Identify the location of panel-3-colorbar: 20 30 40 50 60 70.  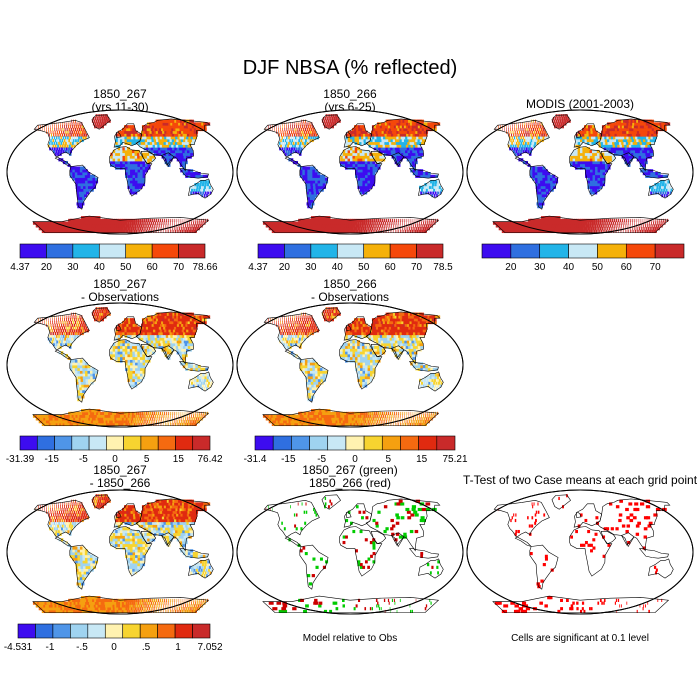
(583, 258).